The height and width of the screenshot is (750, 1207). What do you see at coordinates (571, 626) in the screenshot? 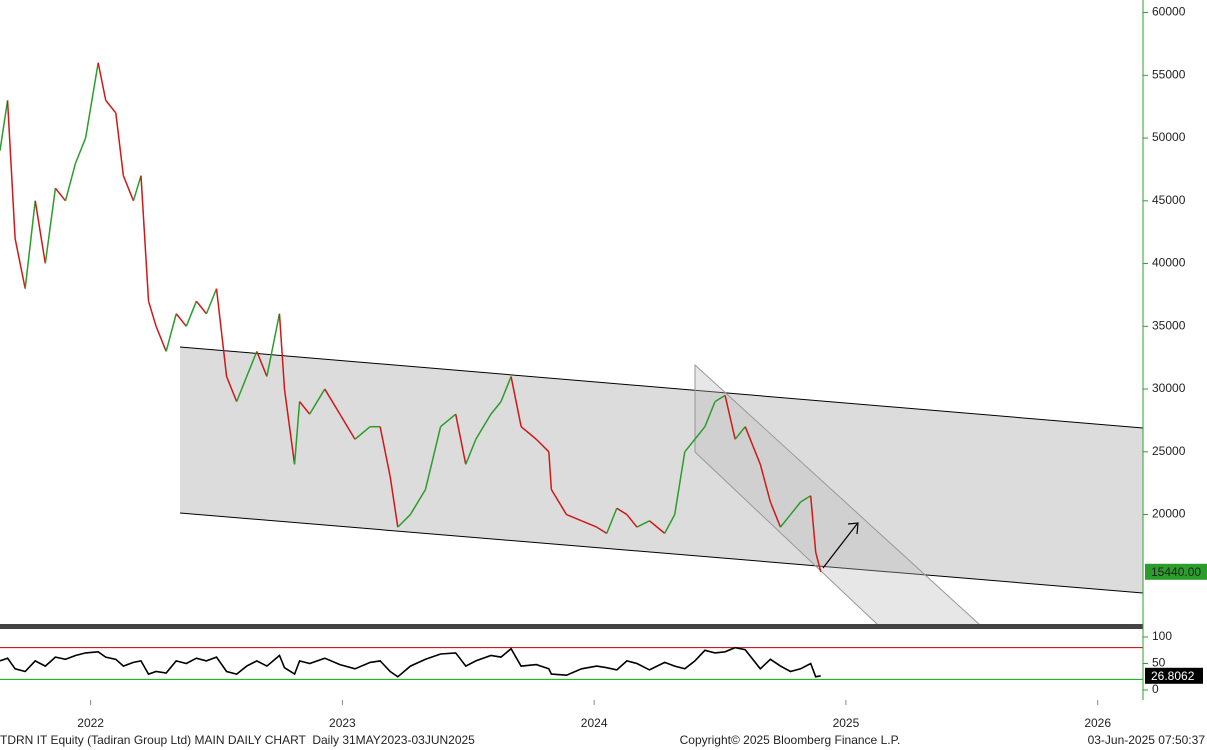
I see `panel-separator` at bounding box center [571, 626].